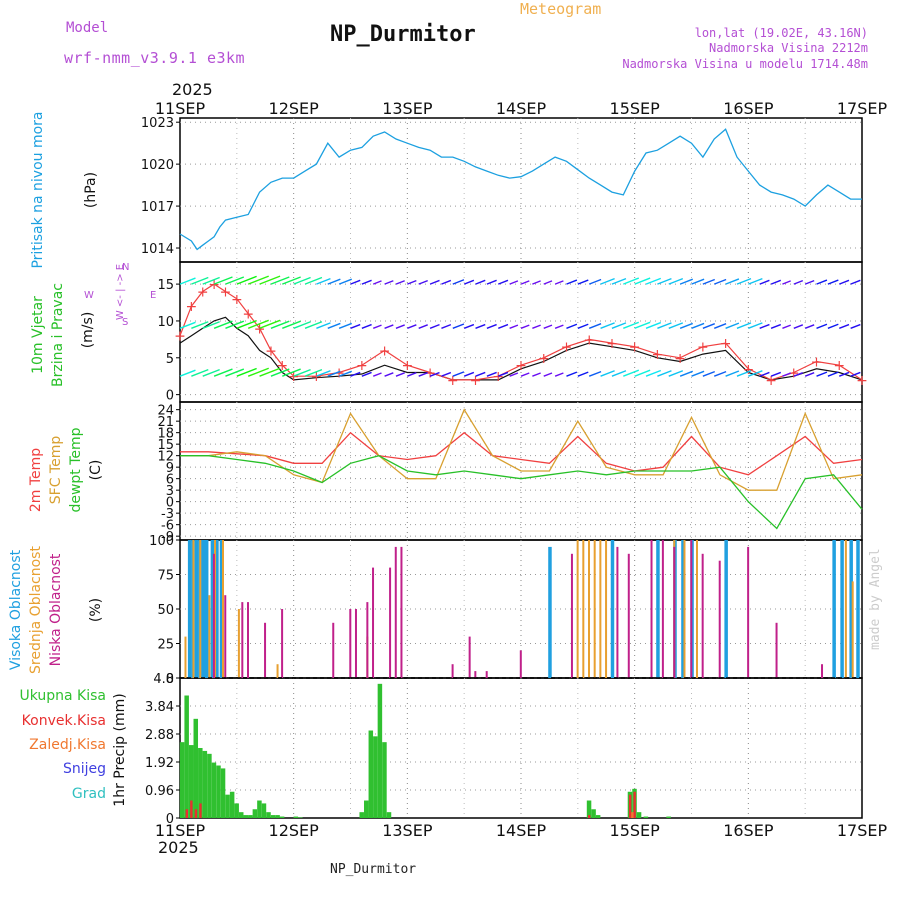 This screenshot has width=900, height=900. Describe the element at coordinates (788, 48) in the screenshot. I see `elevation-label: Nadmorska Visina 2212m` at that location.